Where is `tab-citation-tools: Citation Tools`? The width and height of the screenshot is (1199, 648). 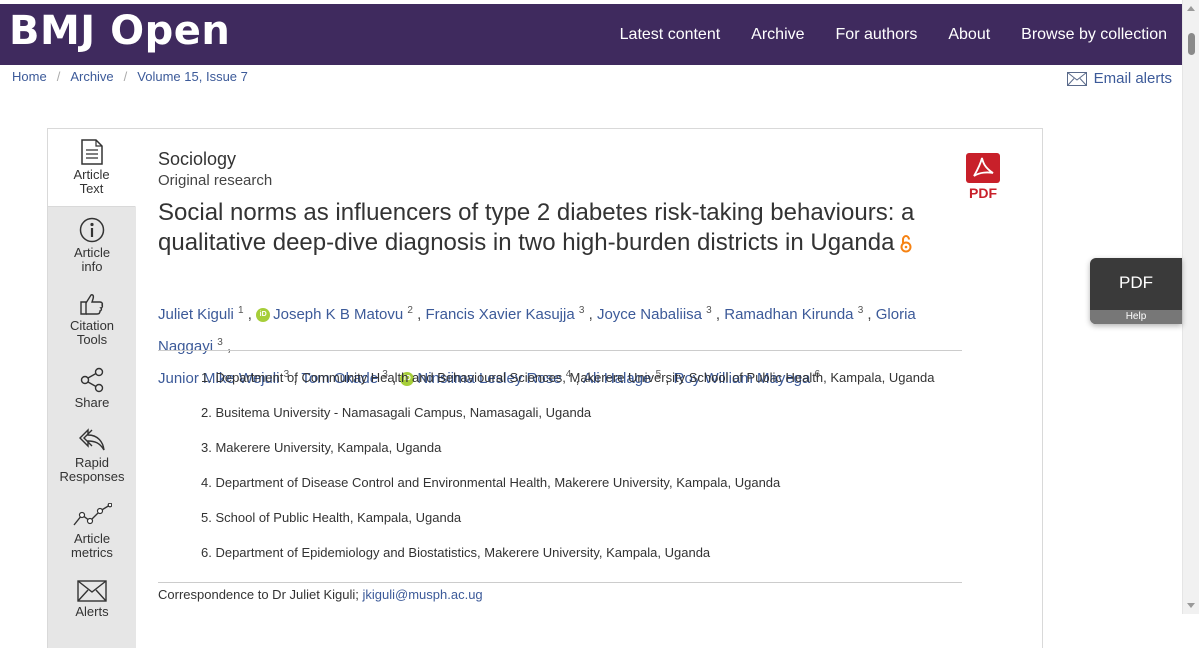 tab-citation-tools: Citation Tools is located at coordinates (92, 319).